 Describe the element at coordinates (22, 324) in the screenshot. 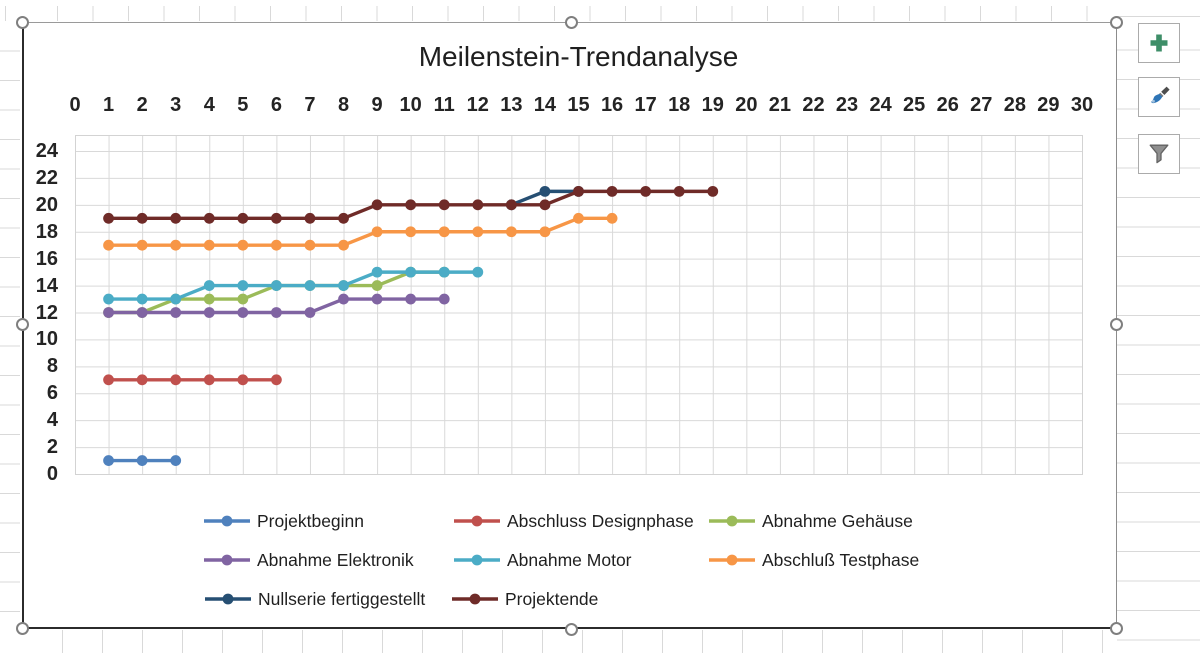

I see `resize-handle-left-middle` at that location.